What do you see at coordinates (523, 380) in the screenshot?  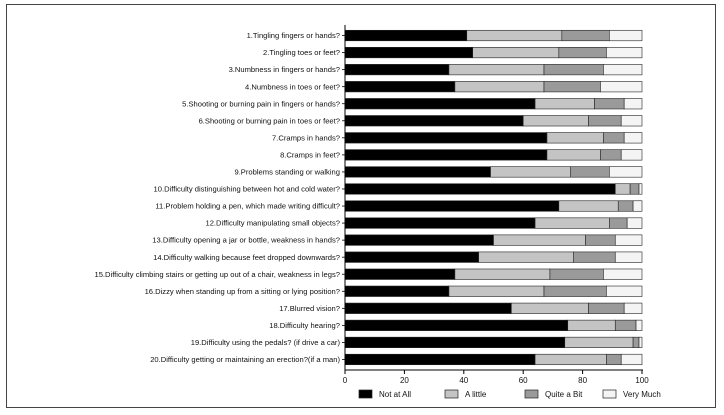 I see `x-tick-label: 60` at bounding box center [523, 380].